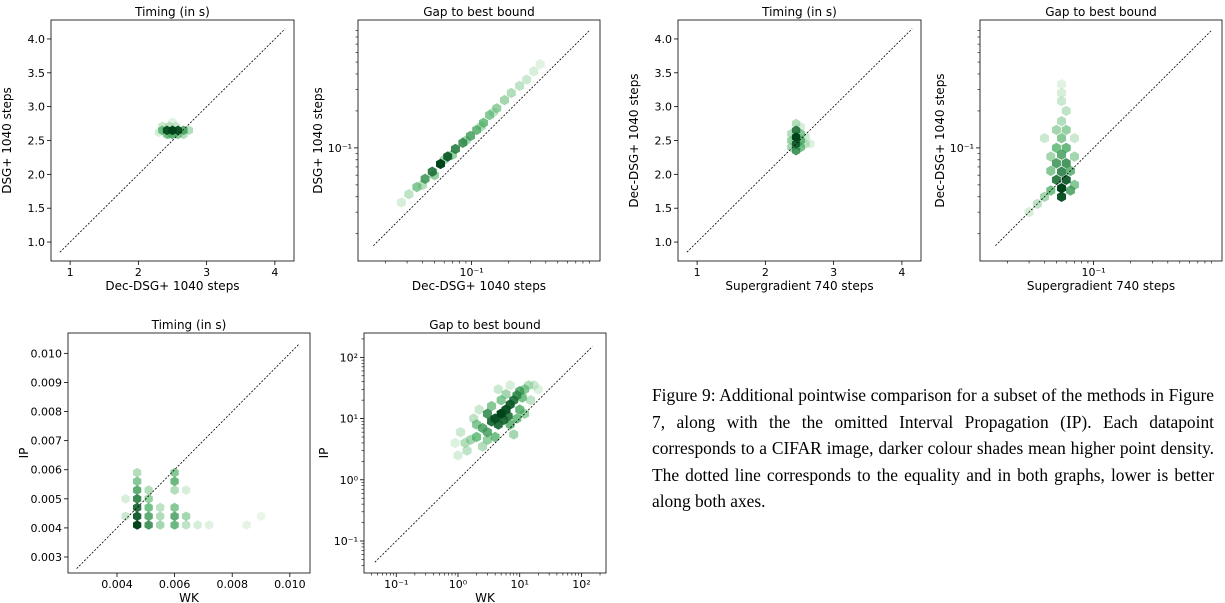 This screenshot has height=603, width=1225. I want to click on x-tick-label: 10², so click(581, 584).